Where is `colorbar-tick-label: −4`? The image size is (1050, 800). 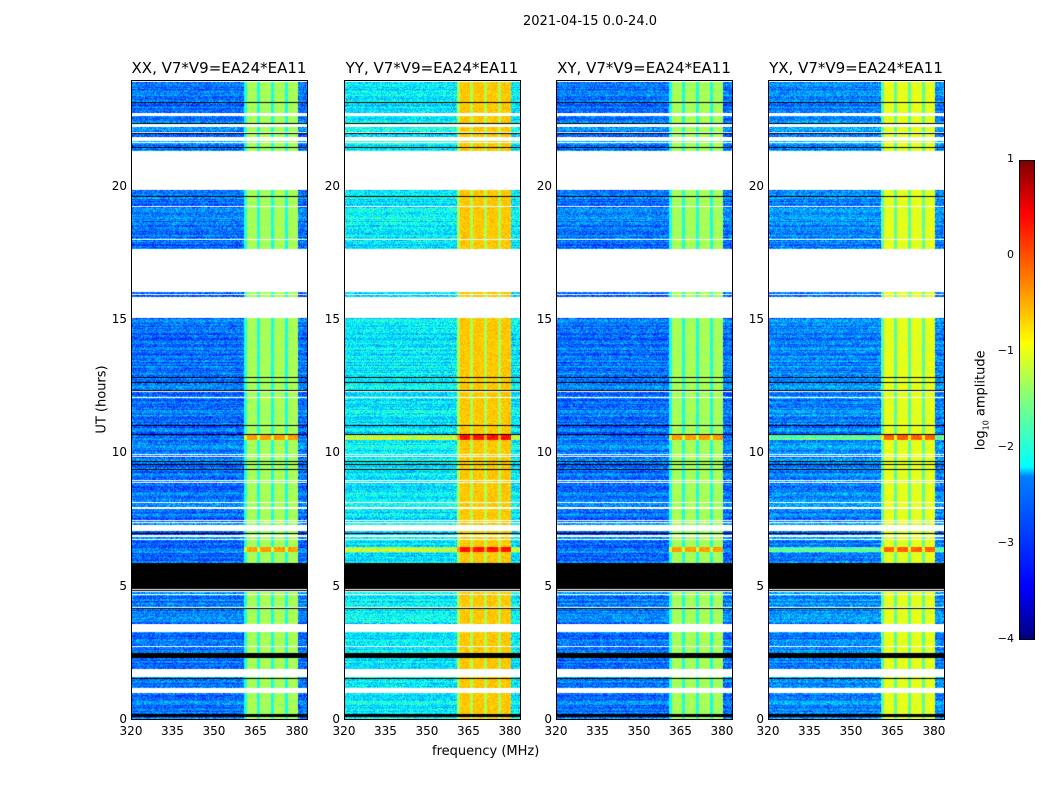
colorbar-tick-label: −4 is located at coordinates (1005, 638).